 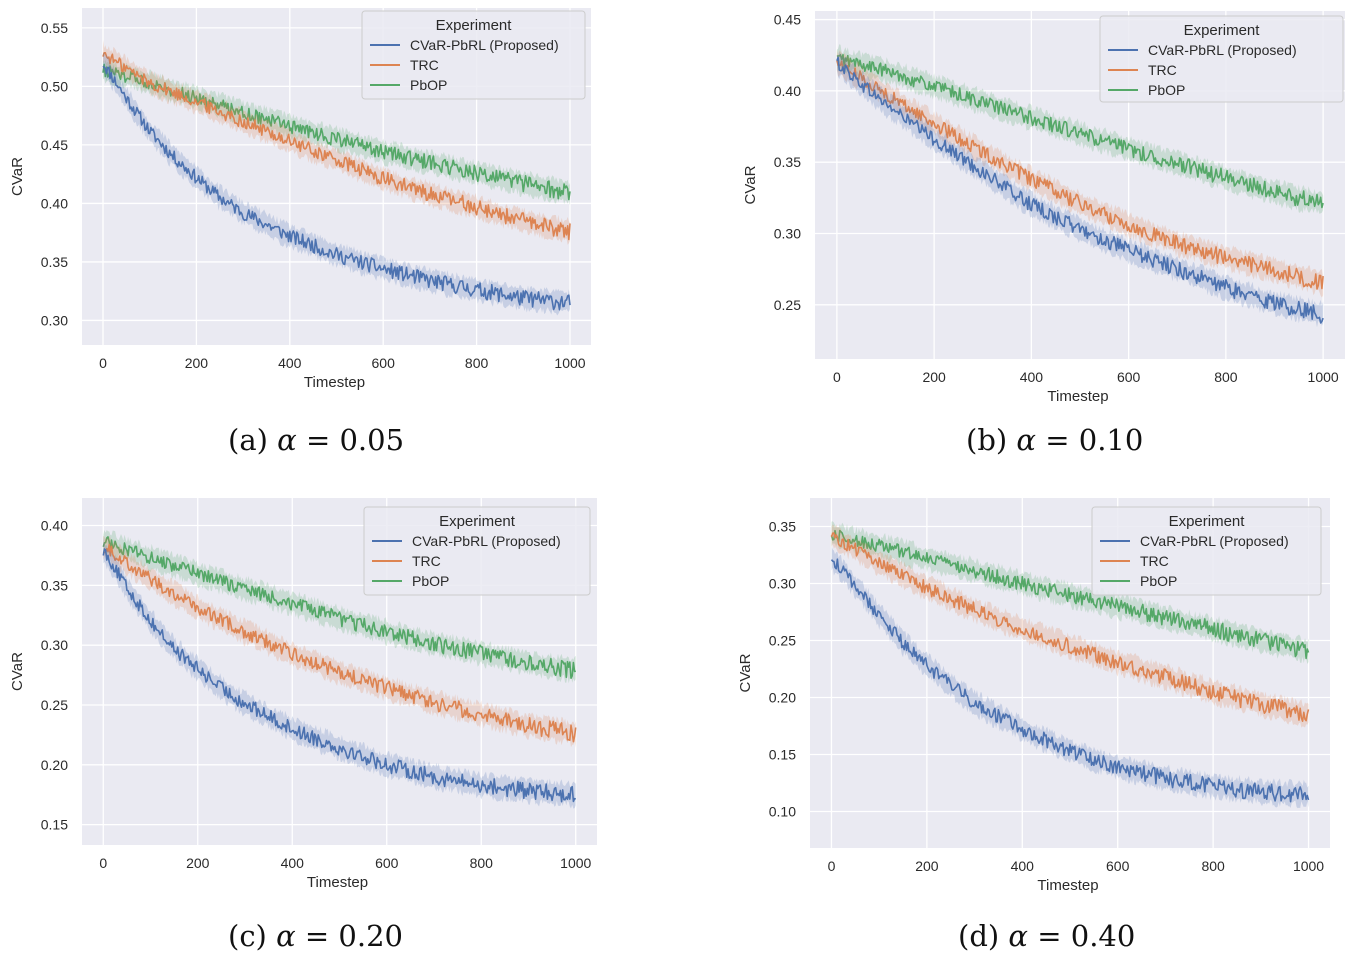 I want to click on caption-b-alpha: α, so click(x=1026, y=440).